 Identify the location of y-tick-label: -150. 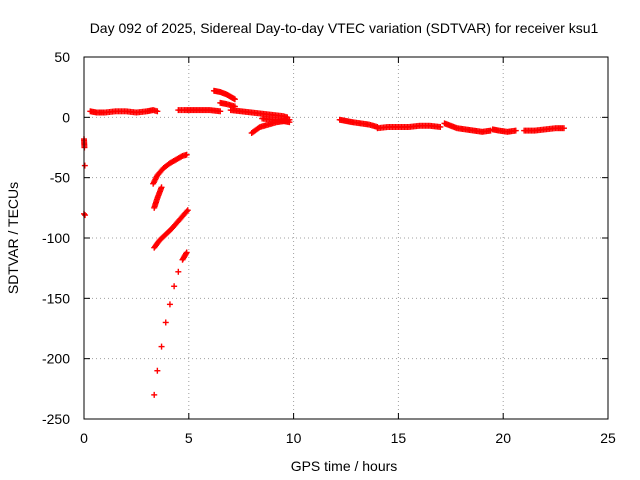
(56, 298).